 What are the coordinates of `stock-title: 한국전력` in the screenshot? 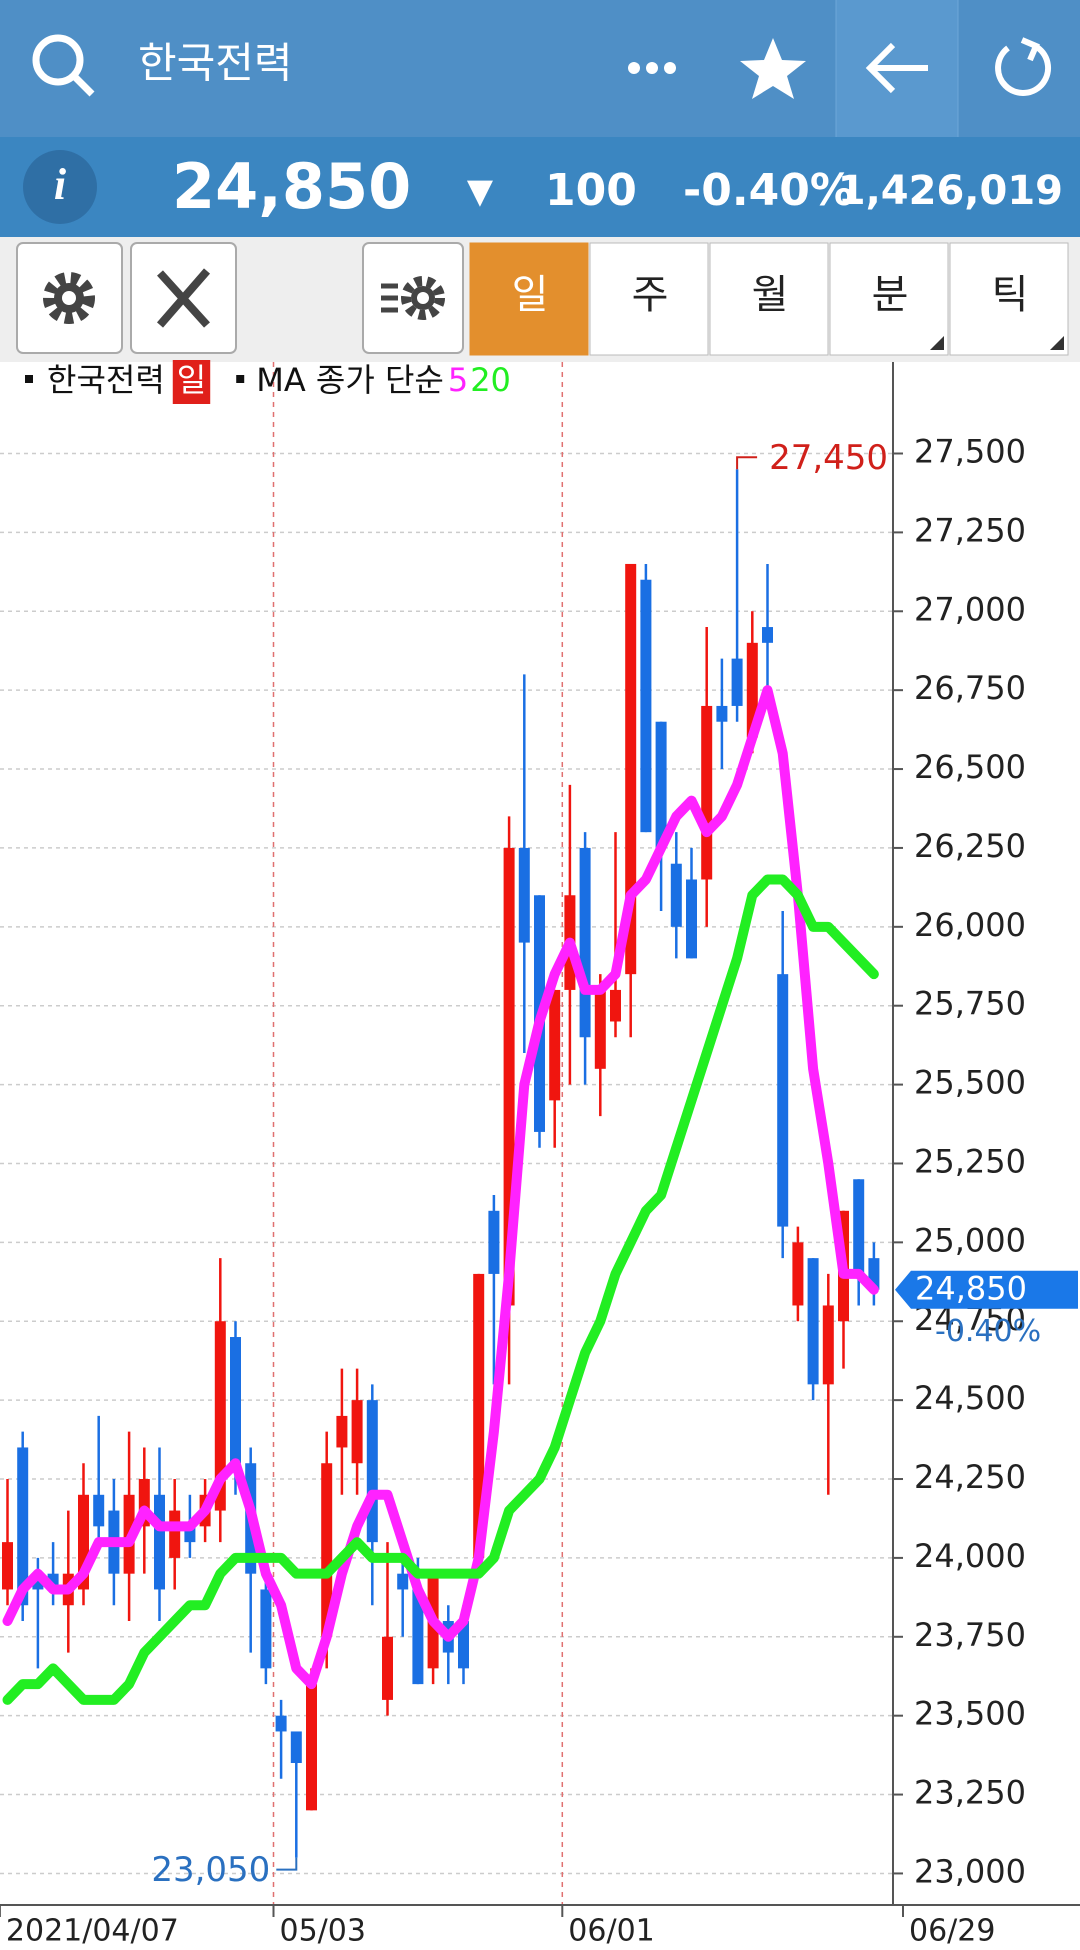 It's located at (215, 63).